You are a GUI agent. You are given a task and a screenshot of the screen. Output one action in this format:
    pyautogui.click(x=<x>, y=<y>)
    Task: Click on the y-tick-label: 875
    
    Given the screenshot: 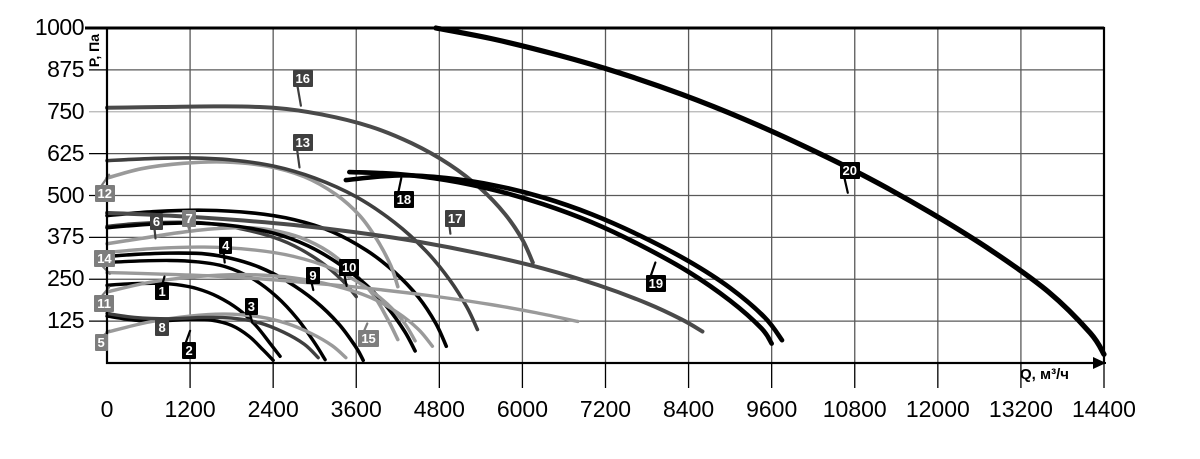 What is the action you would take?
    pyautogui.click(x=65, y=68)
    